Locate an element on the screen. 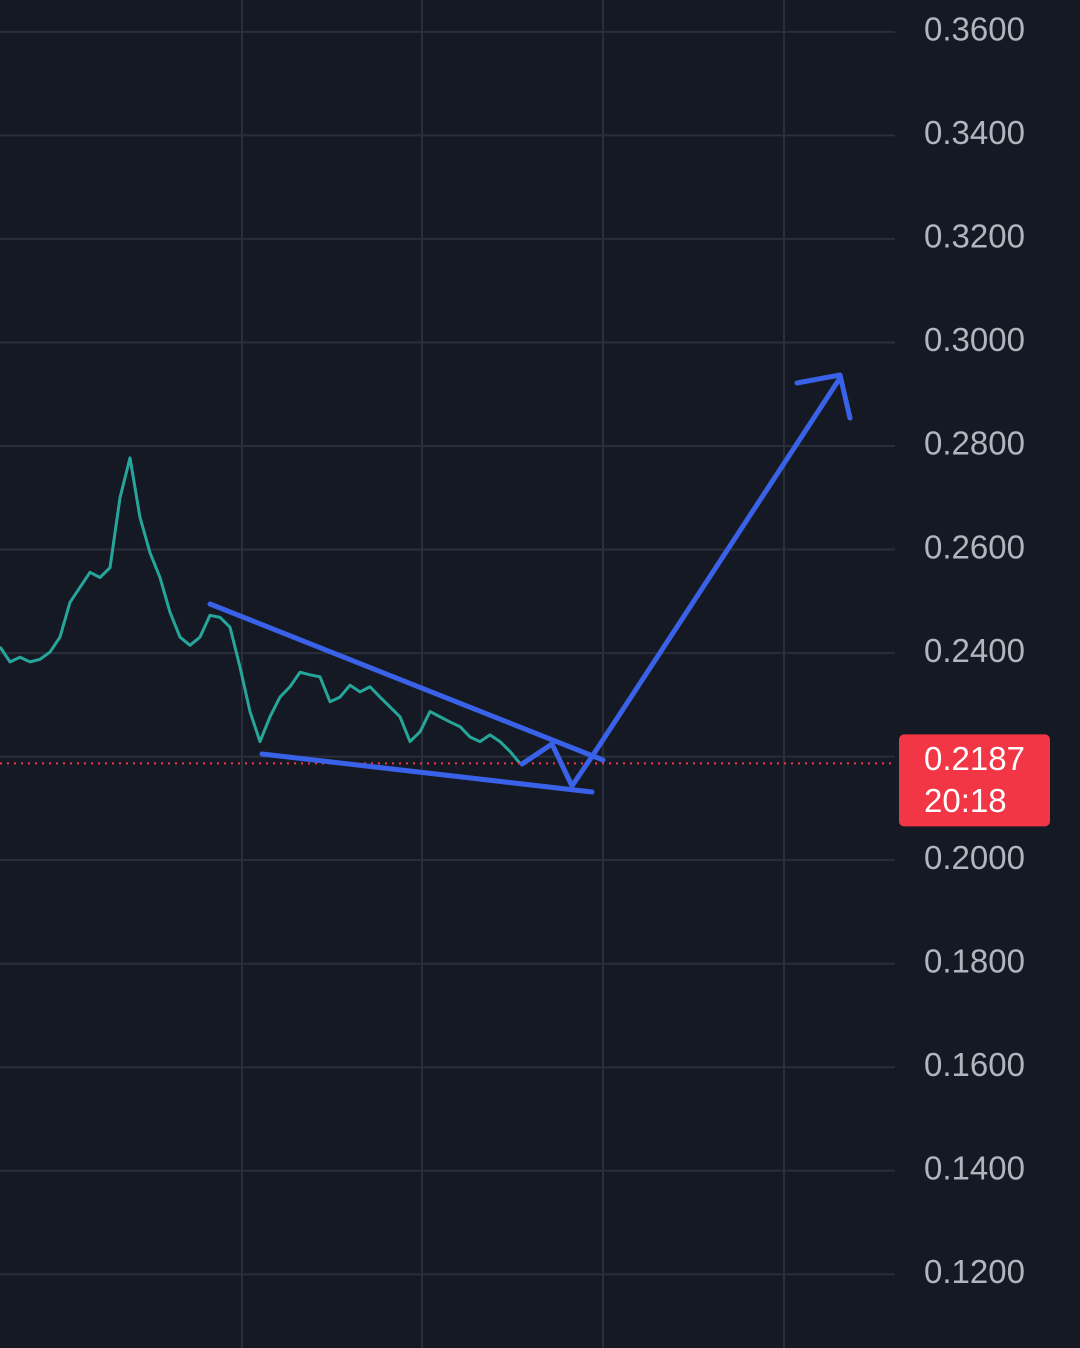 The image size is (1080, 1348). y-tick-label: 0.1800 is located at coordinates (974, 960).